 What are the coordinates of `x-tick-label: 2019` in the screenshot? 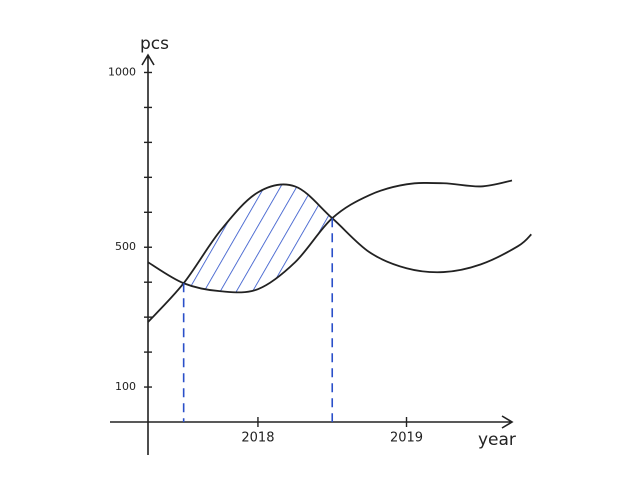 It's located at (406, 438).